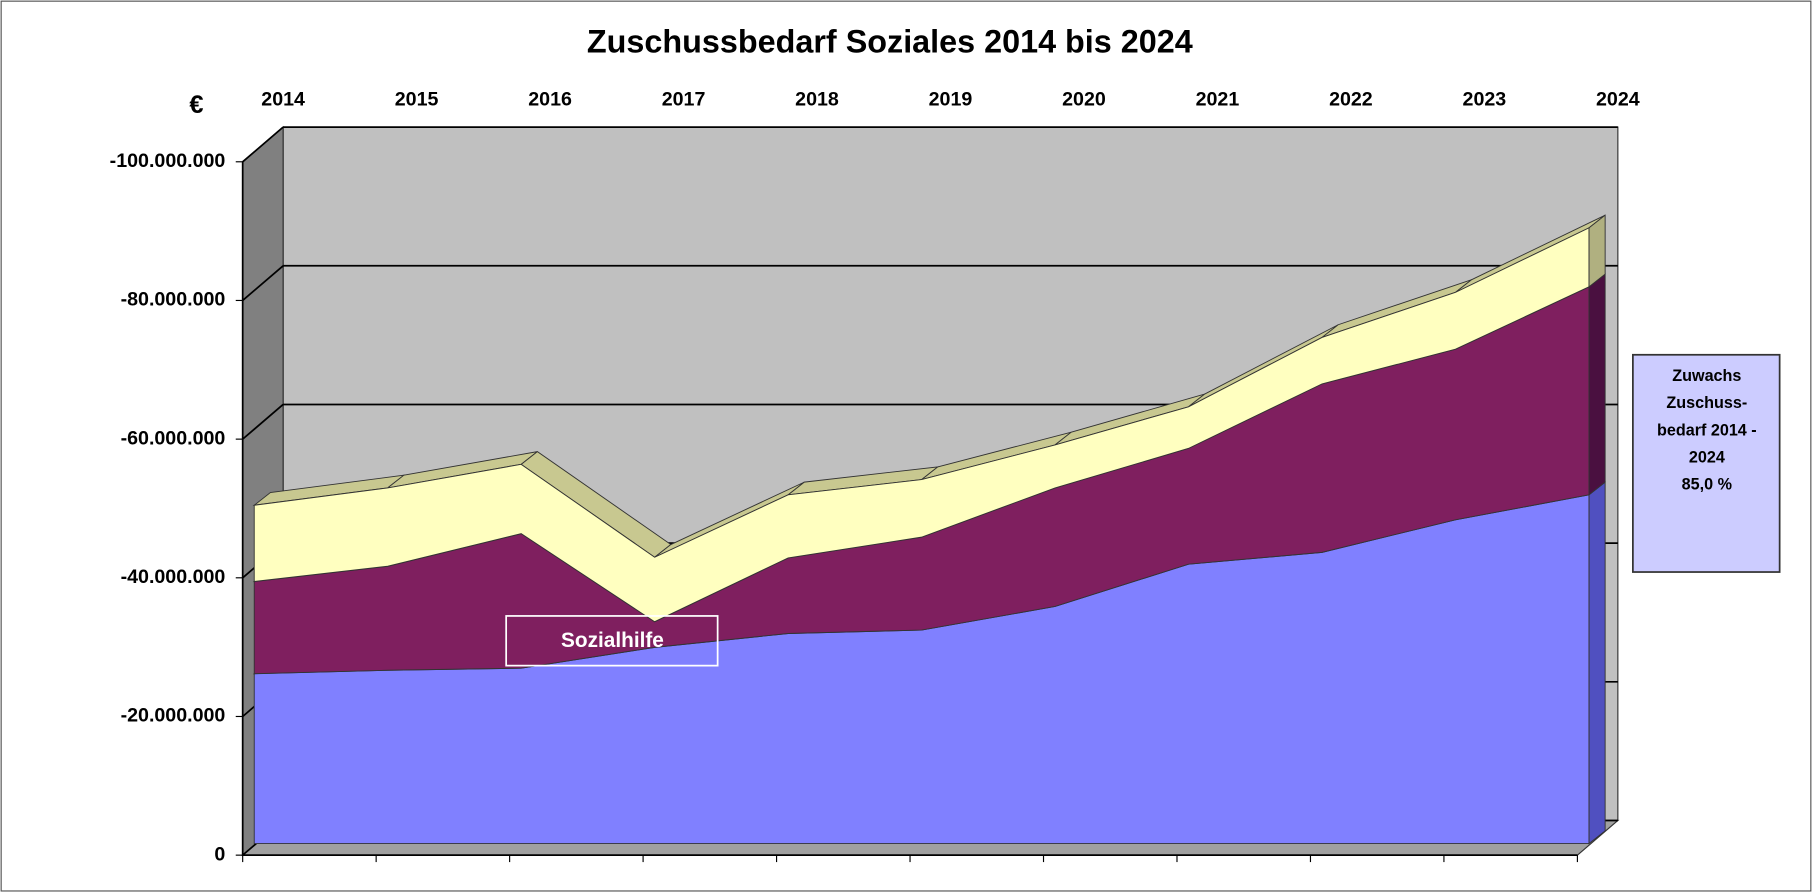 This screenshot has height=892, width=1812. I want to click on annotation-box, so click(1706, 463).